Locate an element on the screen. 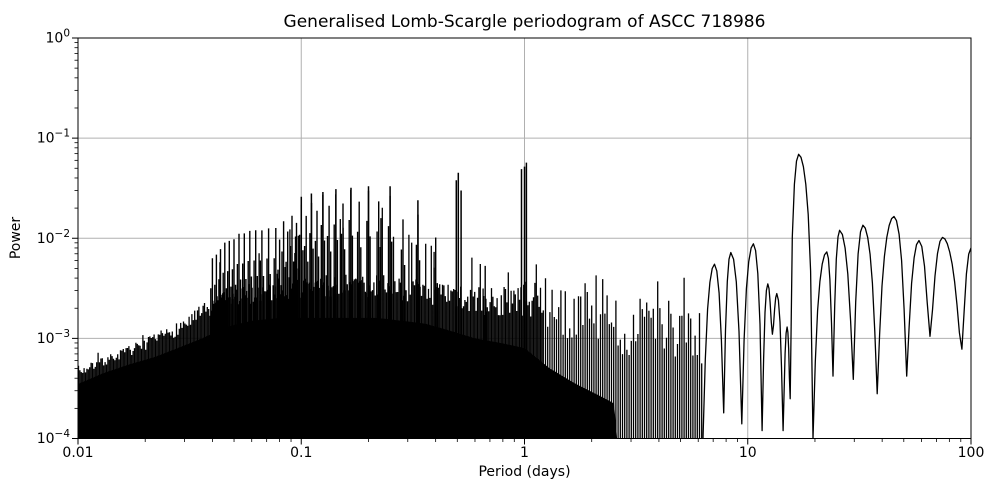 The image size is (1000, 504). x-tick-label: 0.01 is located at coordinates (77, 453).